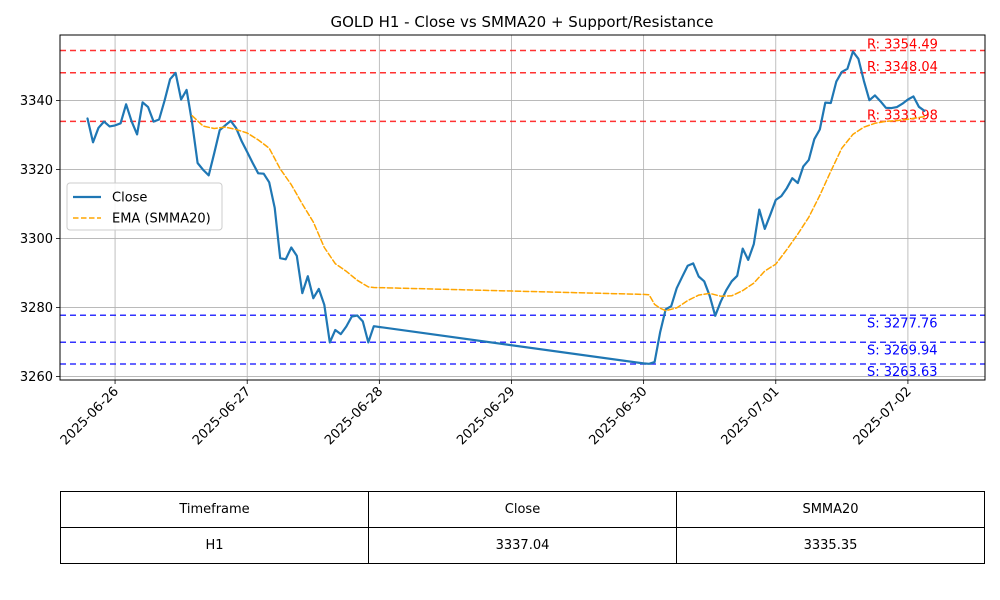 The image size is (1000, 600). What do you see at coordinates (902, 115) in the screenshot?
I see `resistance-label: R: 3333.98` at bounding box center [902, 115].